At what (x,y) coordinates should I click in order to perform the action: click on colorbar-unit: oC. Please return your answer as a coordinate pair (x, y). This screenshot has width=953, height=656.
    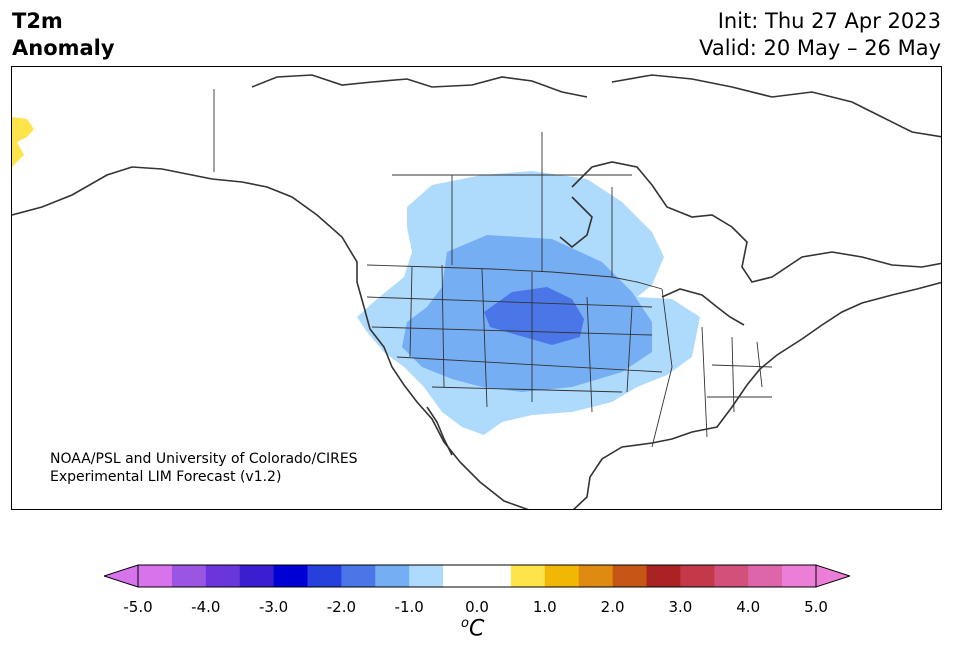
    Looking at the image, I should click on (472, 628).